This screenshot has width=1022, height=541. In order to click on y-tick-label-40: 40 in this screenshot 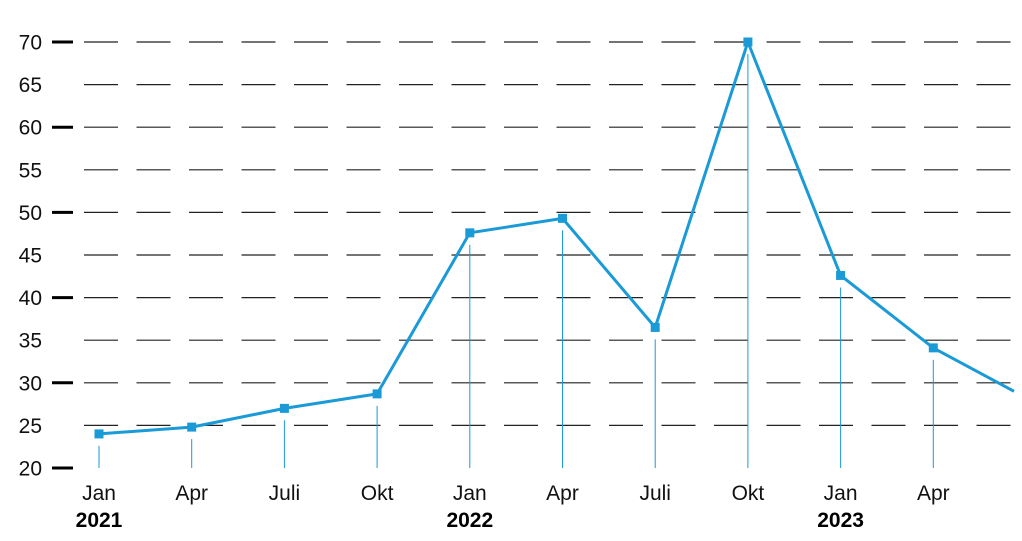, I will do `click(30, 298)`.